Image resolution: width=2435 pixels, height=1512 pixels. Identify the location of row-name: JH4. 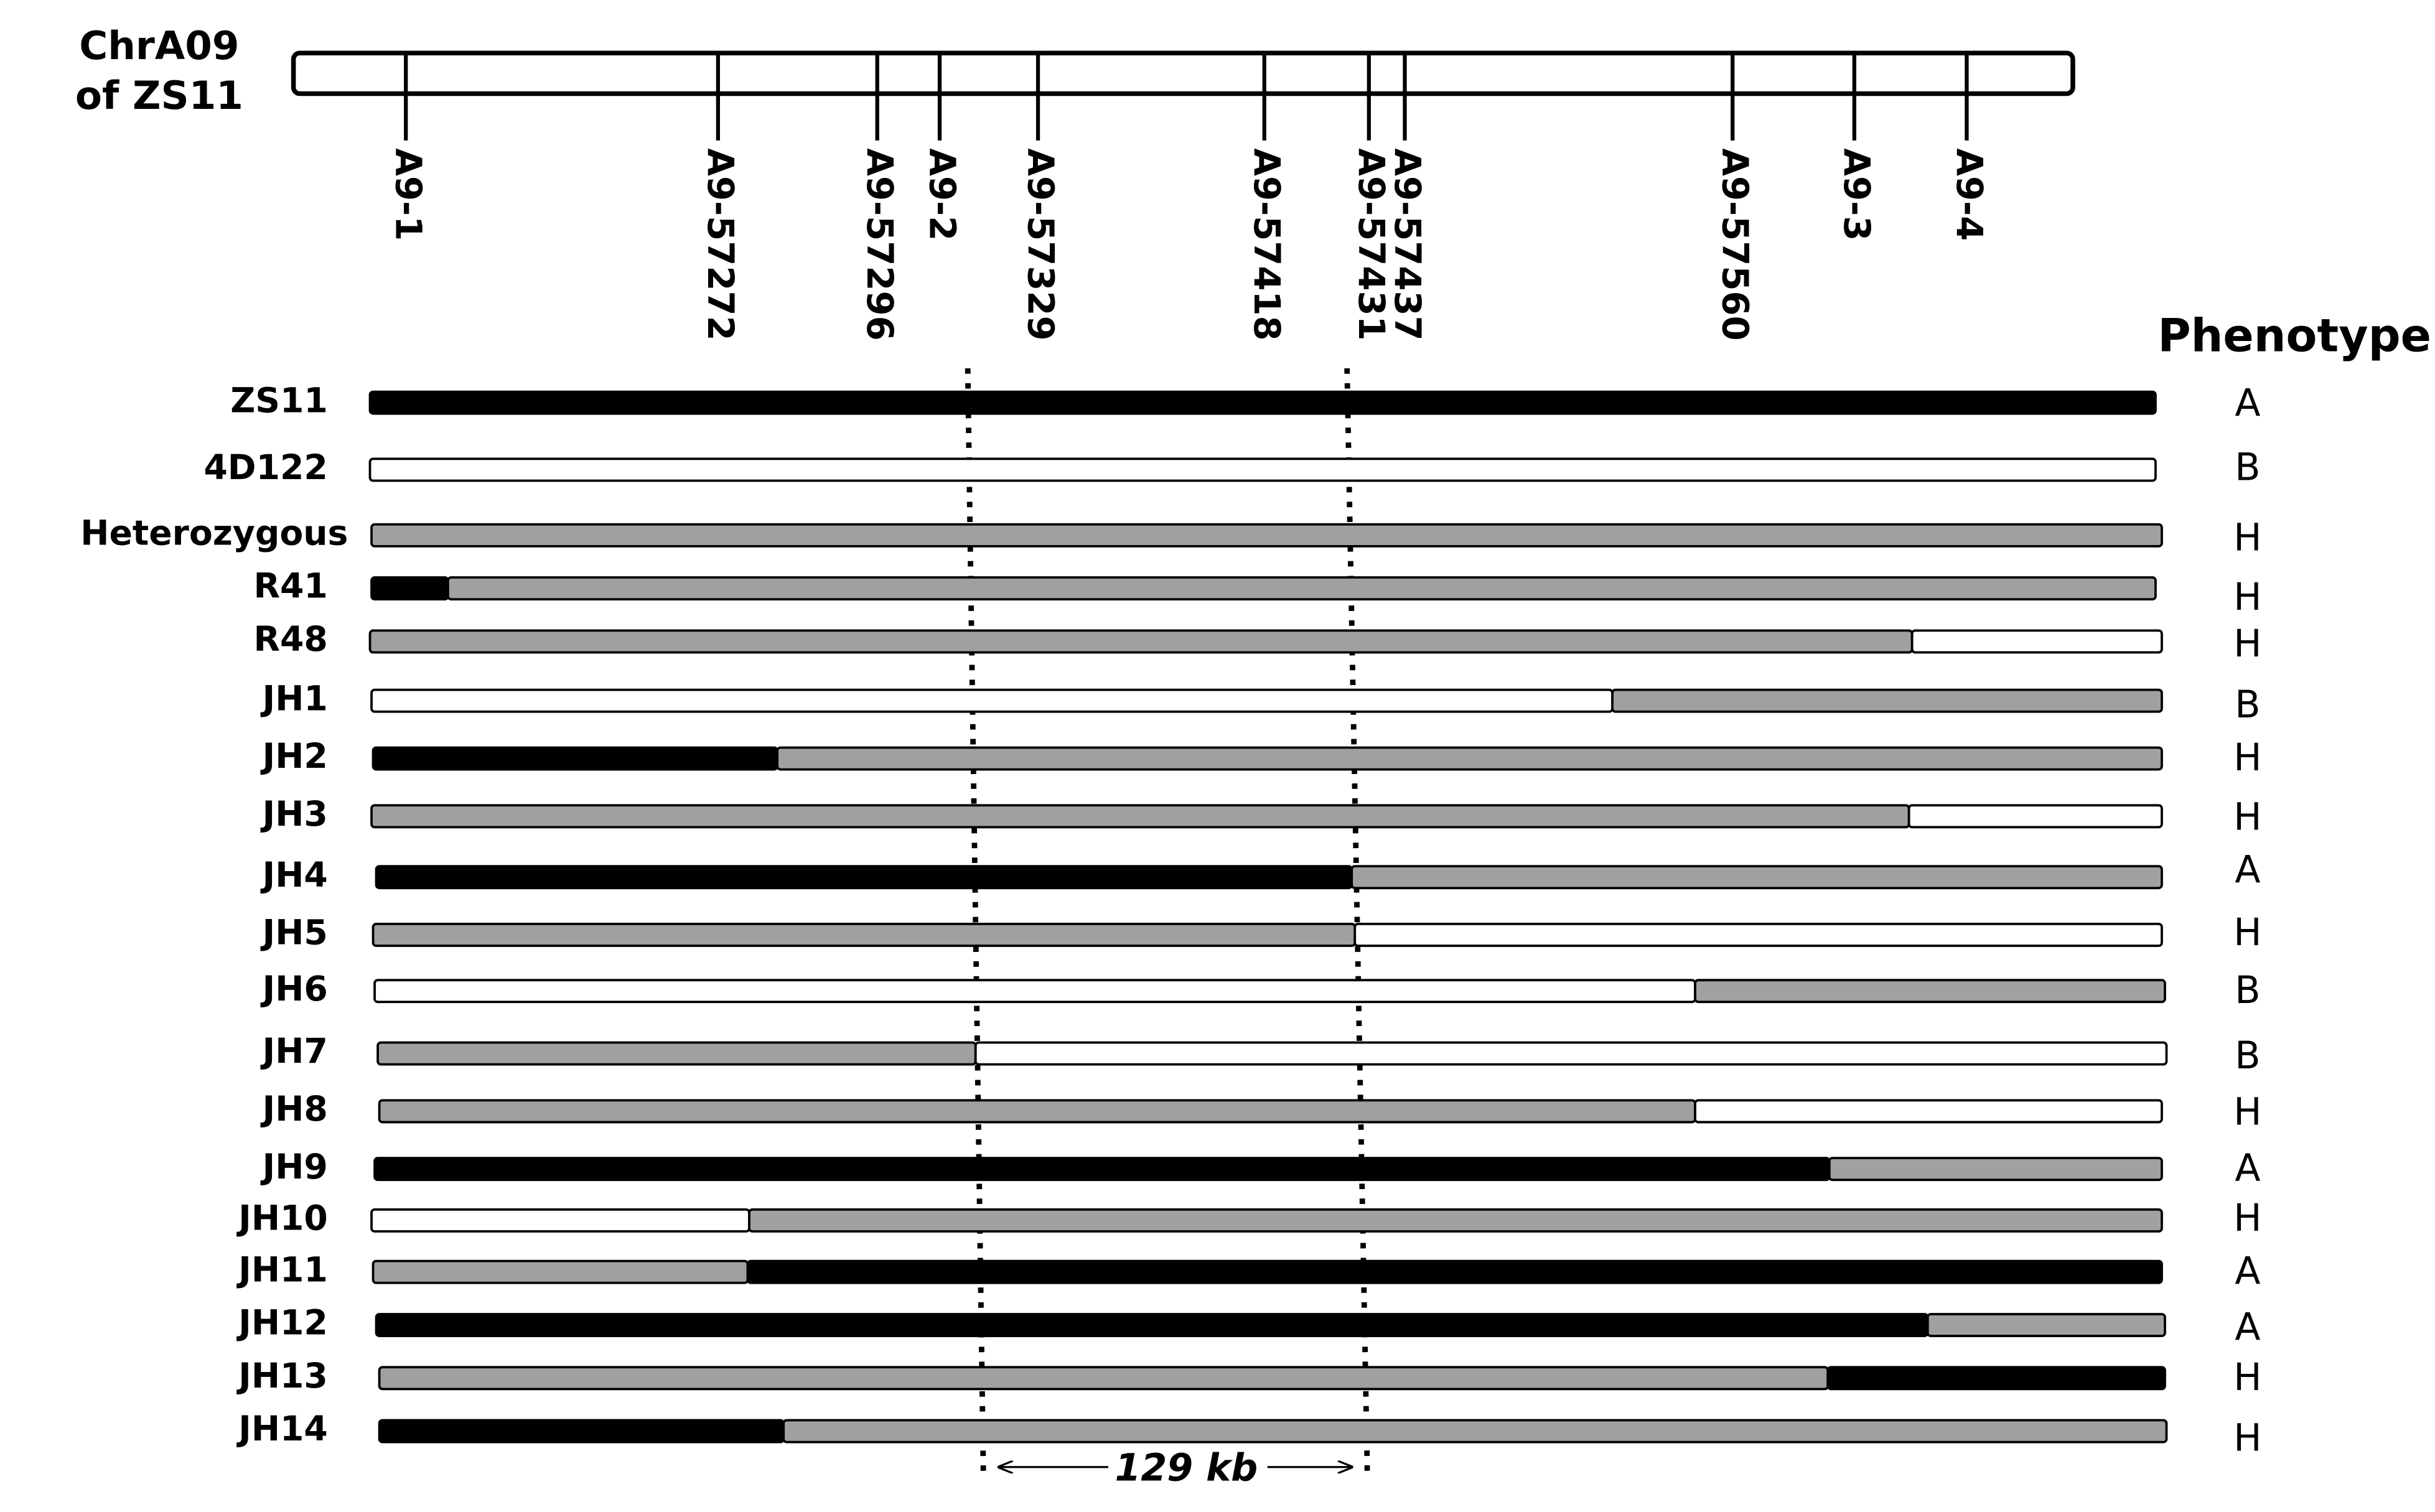
(294, 876).